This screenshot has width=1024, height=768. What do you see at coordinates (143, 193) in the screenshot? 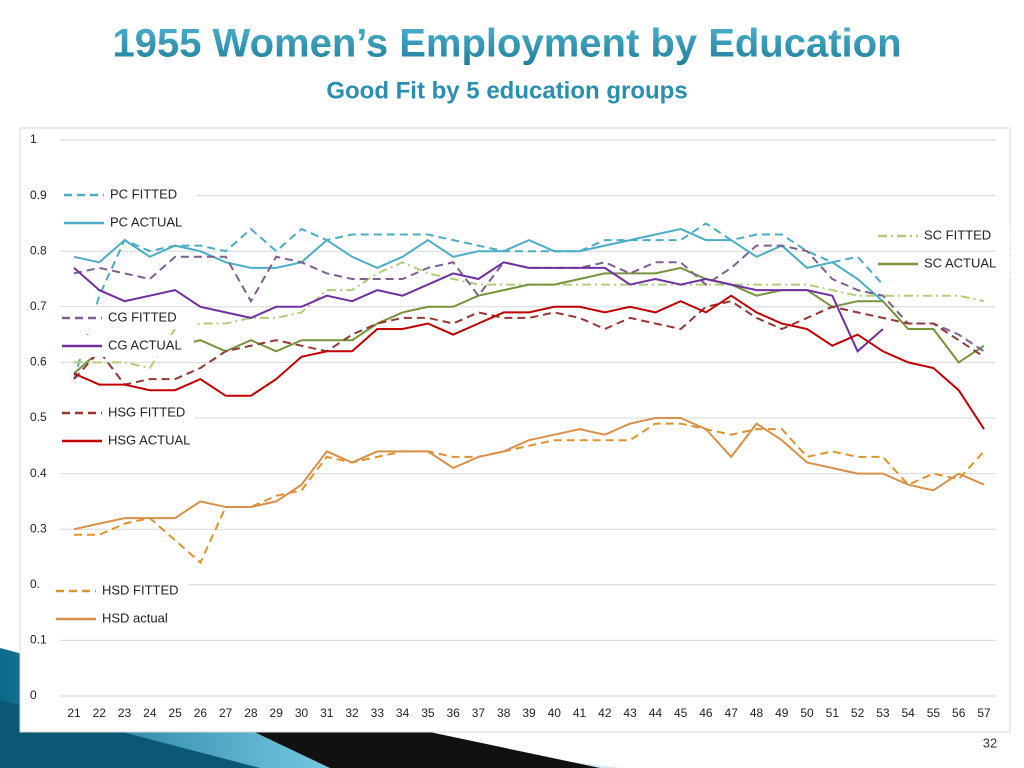
I see `legend-label: PC FITTED` at bounding box center [143, 193].